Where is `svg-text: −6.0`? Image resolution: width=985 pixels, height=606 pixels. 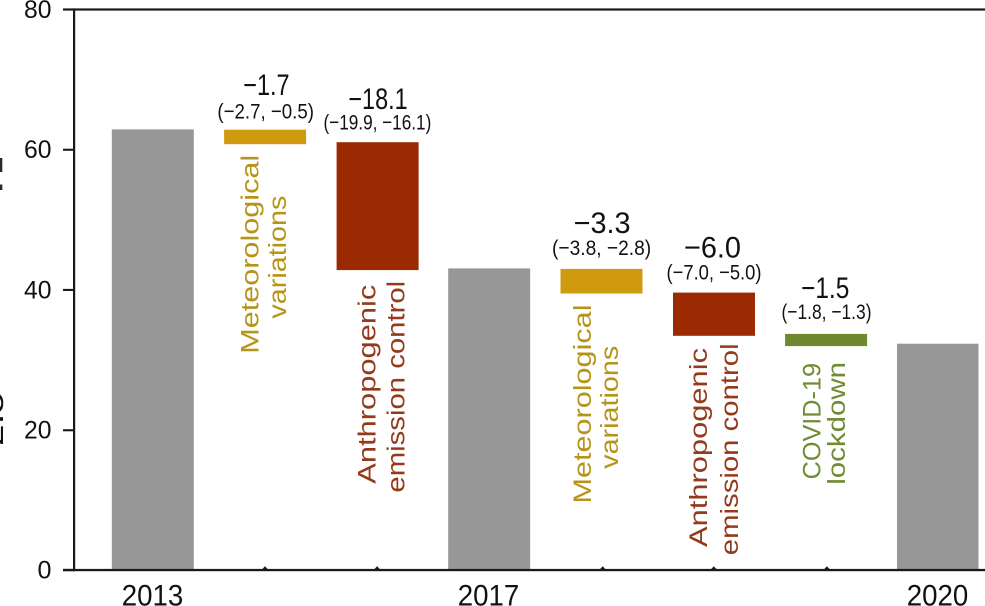
svg-text: −6.0 is located at coordinates (712, 247).